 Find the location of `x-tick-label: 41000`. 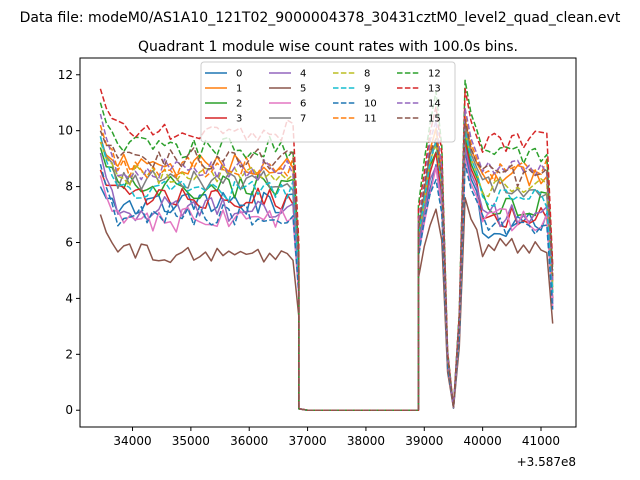

x-tick-label: 41000 is located at coordinates (541, 441).